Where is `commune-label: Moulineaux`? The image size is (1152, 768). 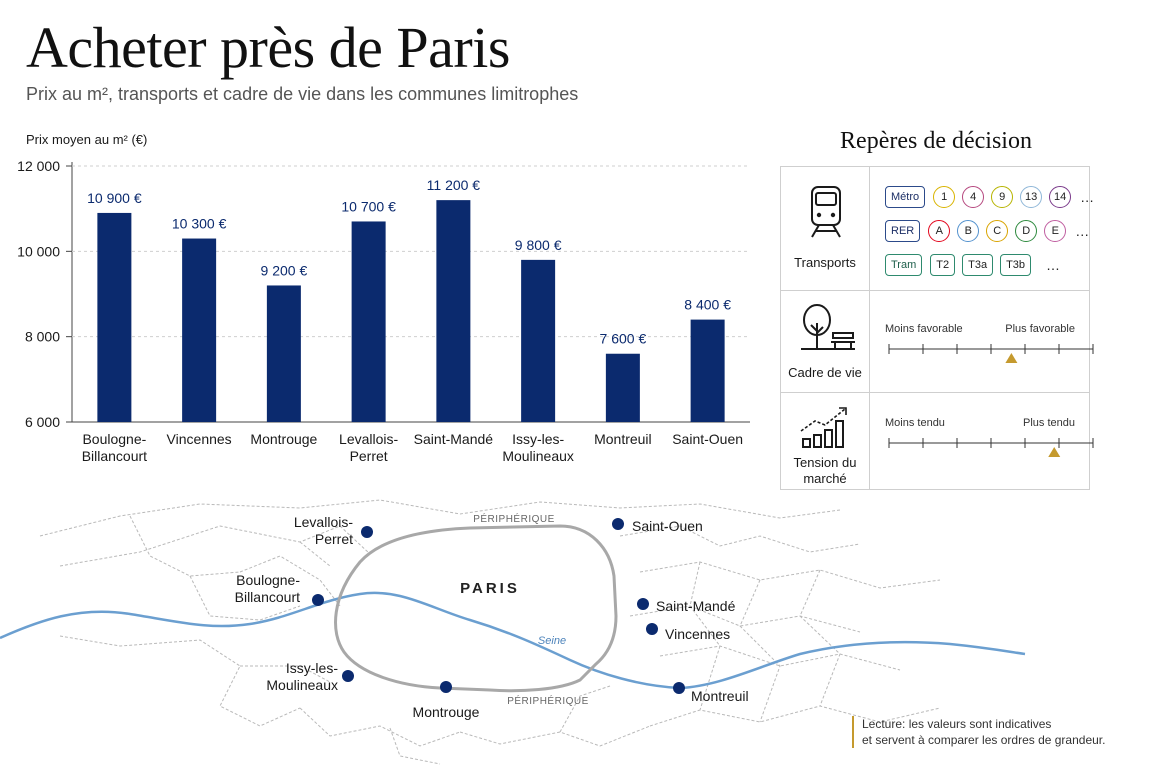 commune-label: Moulineaux is located at coordinates (302, 685).